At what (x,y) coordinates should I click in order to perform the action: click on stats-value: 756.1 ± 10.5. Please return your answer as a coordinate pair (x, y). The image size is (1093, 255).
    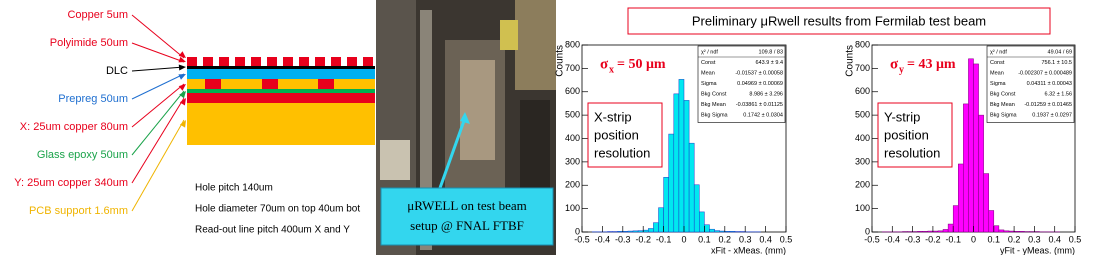
    Looking at the image, I should click on (1056, 63).